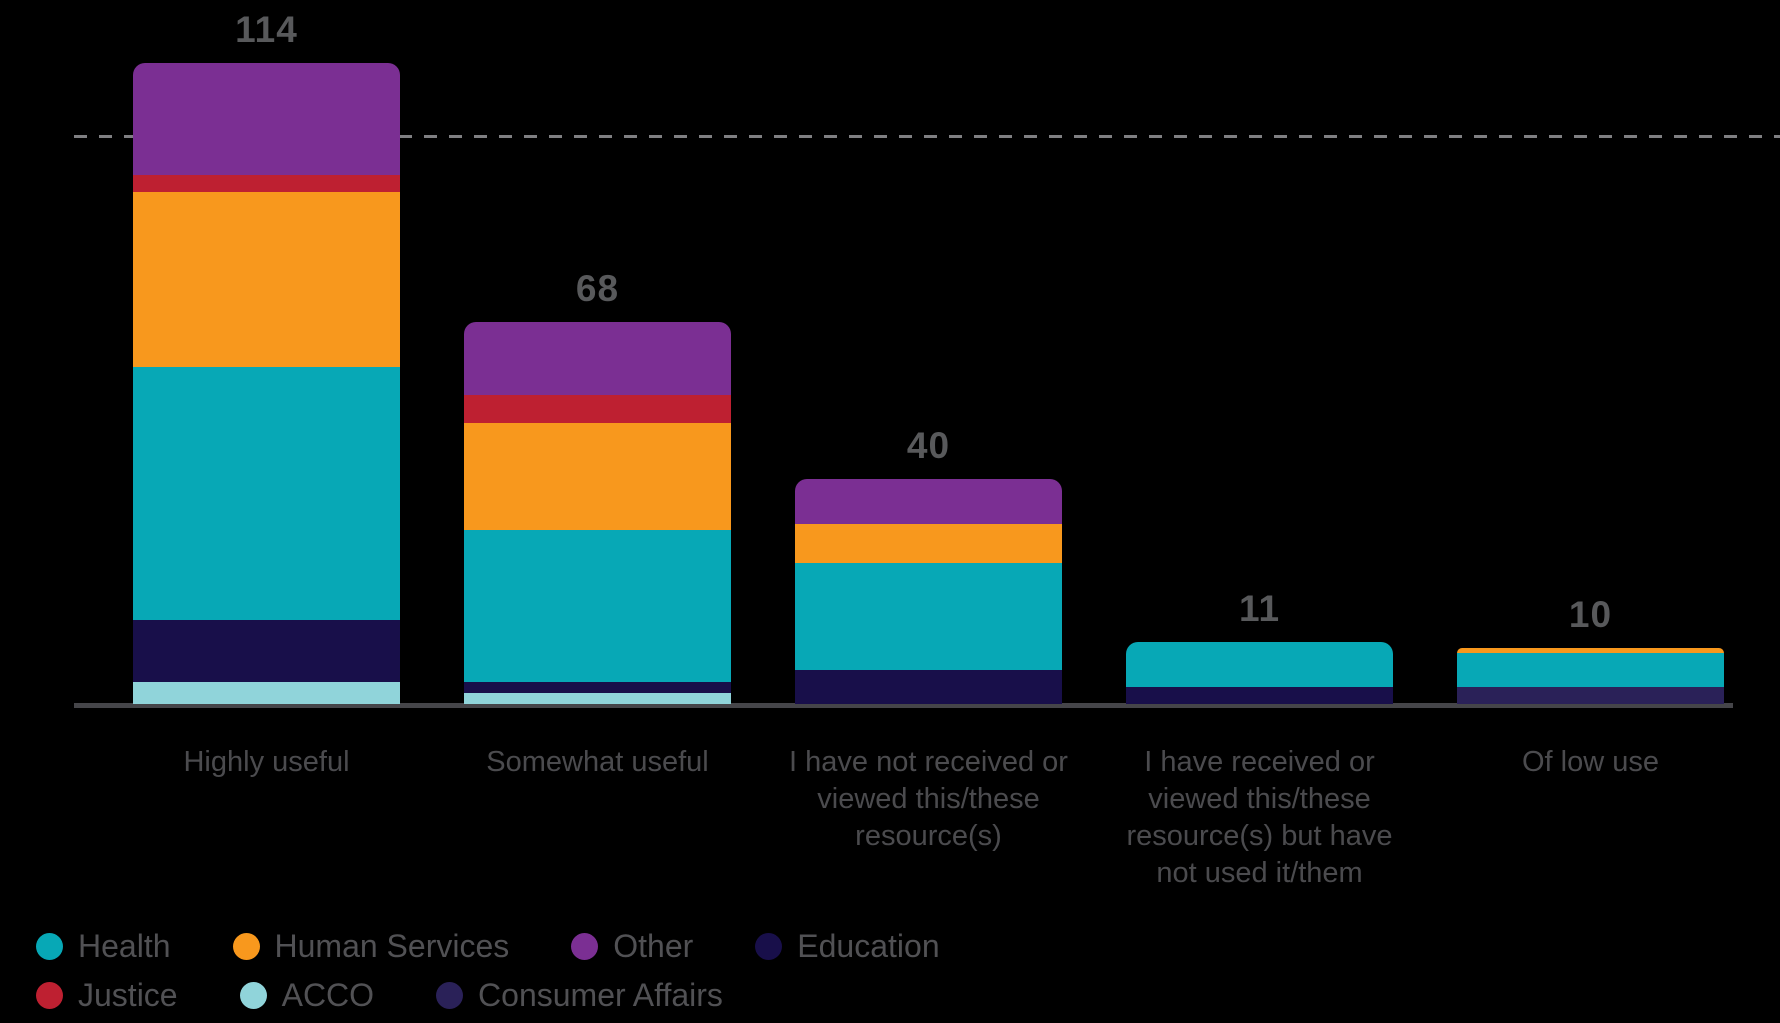 The height and width of the screenshot is (1023, 1780). What do you see at coordinates (1259, 762) in the screenshot?
I see `x-axis-label-line: I have received or` at bounding box center [1259, 762].